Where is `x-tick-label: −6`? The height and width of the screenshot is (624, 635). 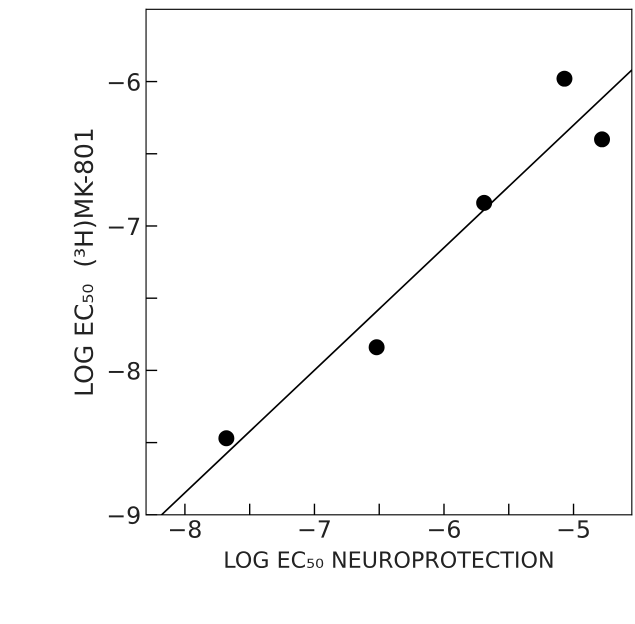
x-tick-label: −6 is located at coordinates (444, 529).